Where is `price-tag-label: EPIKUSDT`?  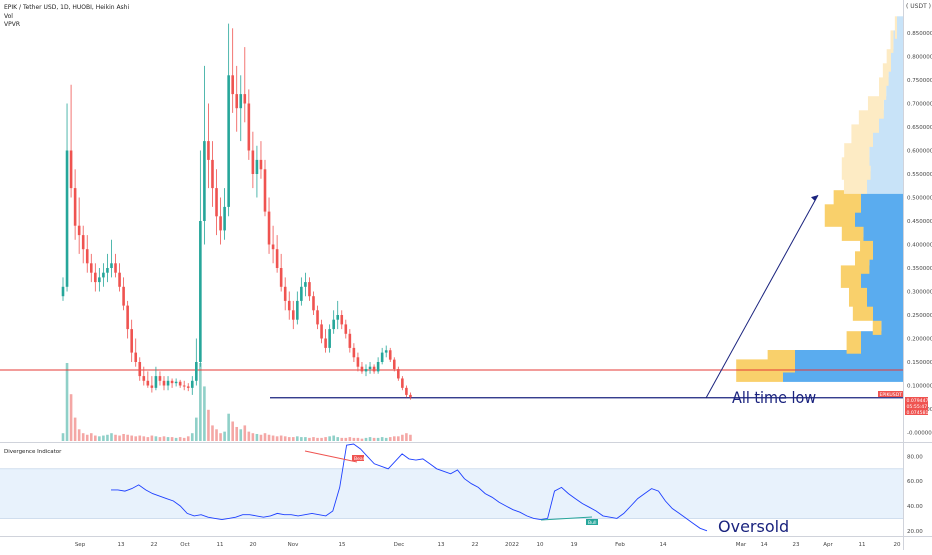 price-tag-label: EPIKUSDT is located at coordinates (891, 395).